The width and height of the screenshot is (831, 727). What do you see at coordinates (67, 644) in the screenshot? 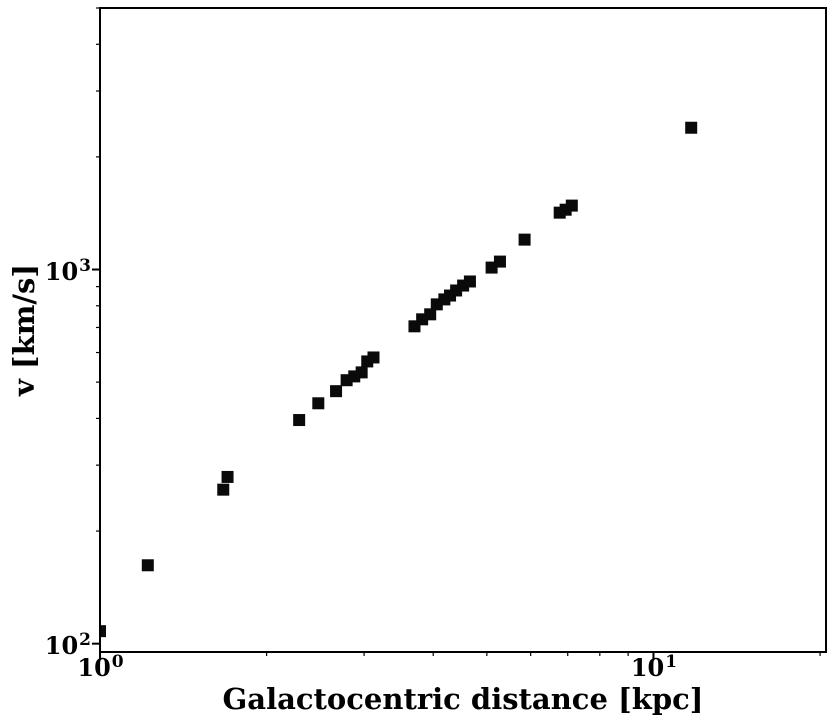
I see `y-tick-label: 102` at bounding box center [67, 644].